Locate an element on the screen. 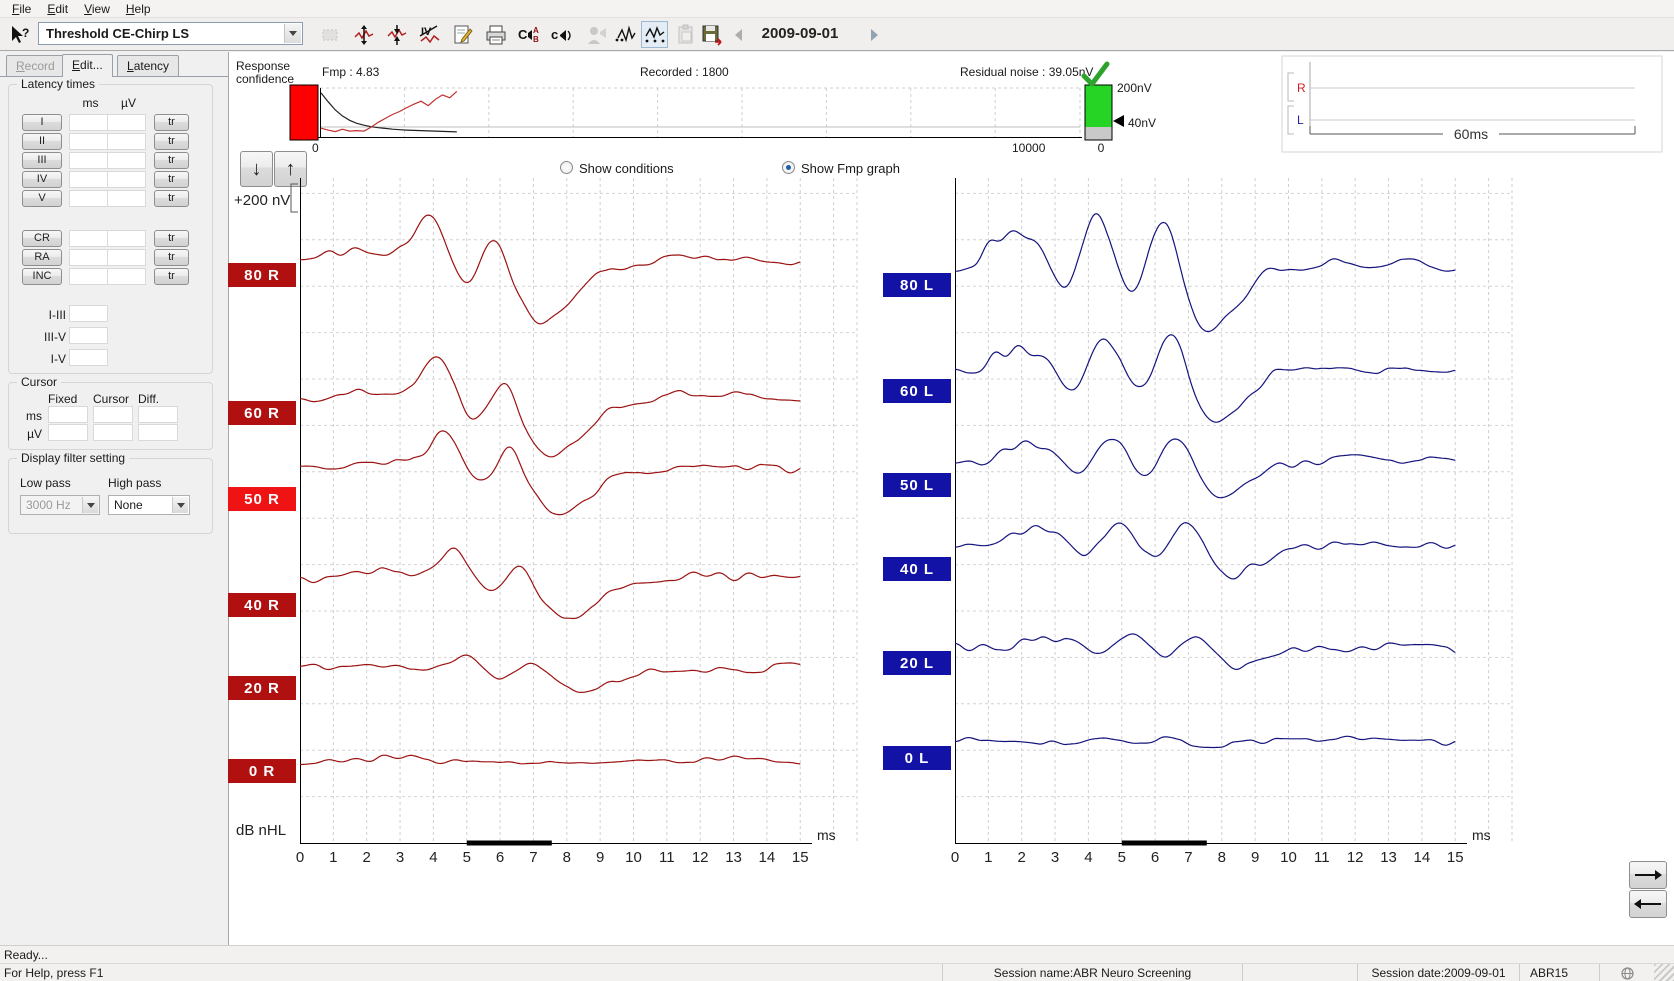 Image resolution: width=1674 pixels, height=981 pixels. intensity-label-50L is located at coordinates (917, 485).